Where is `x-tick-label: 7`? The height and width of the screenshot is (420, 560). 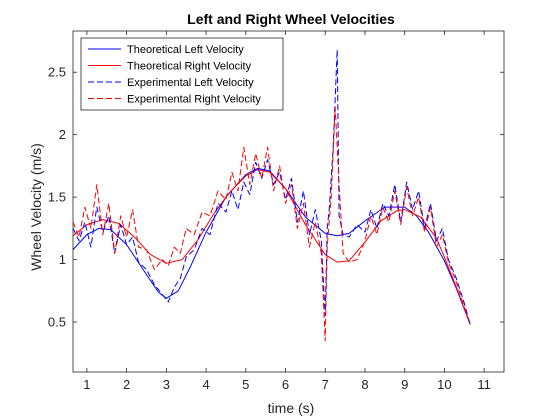 x-tick-label: 7 is located at coordinates (325, 384).